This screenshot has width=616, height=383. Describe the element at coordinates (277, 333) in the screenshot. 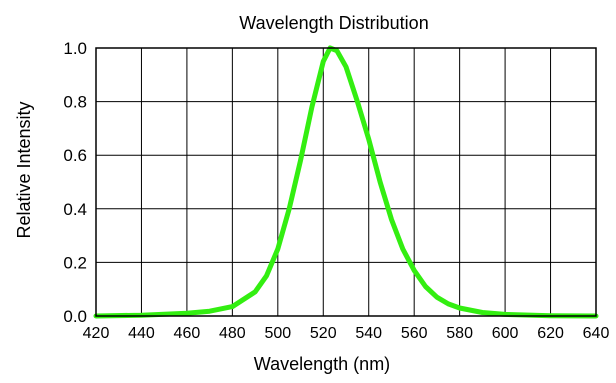

I see `x-tick-label: 500` at that location.